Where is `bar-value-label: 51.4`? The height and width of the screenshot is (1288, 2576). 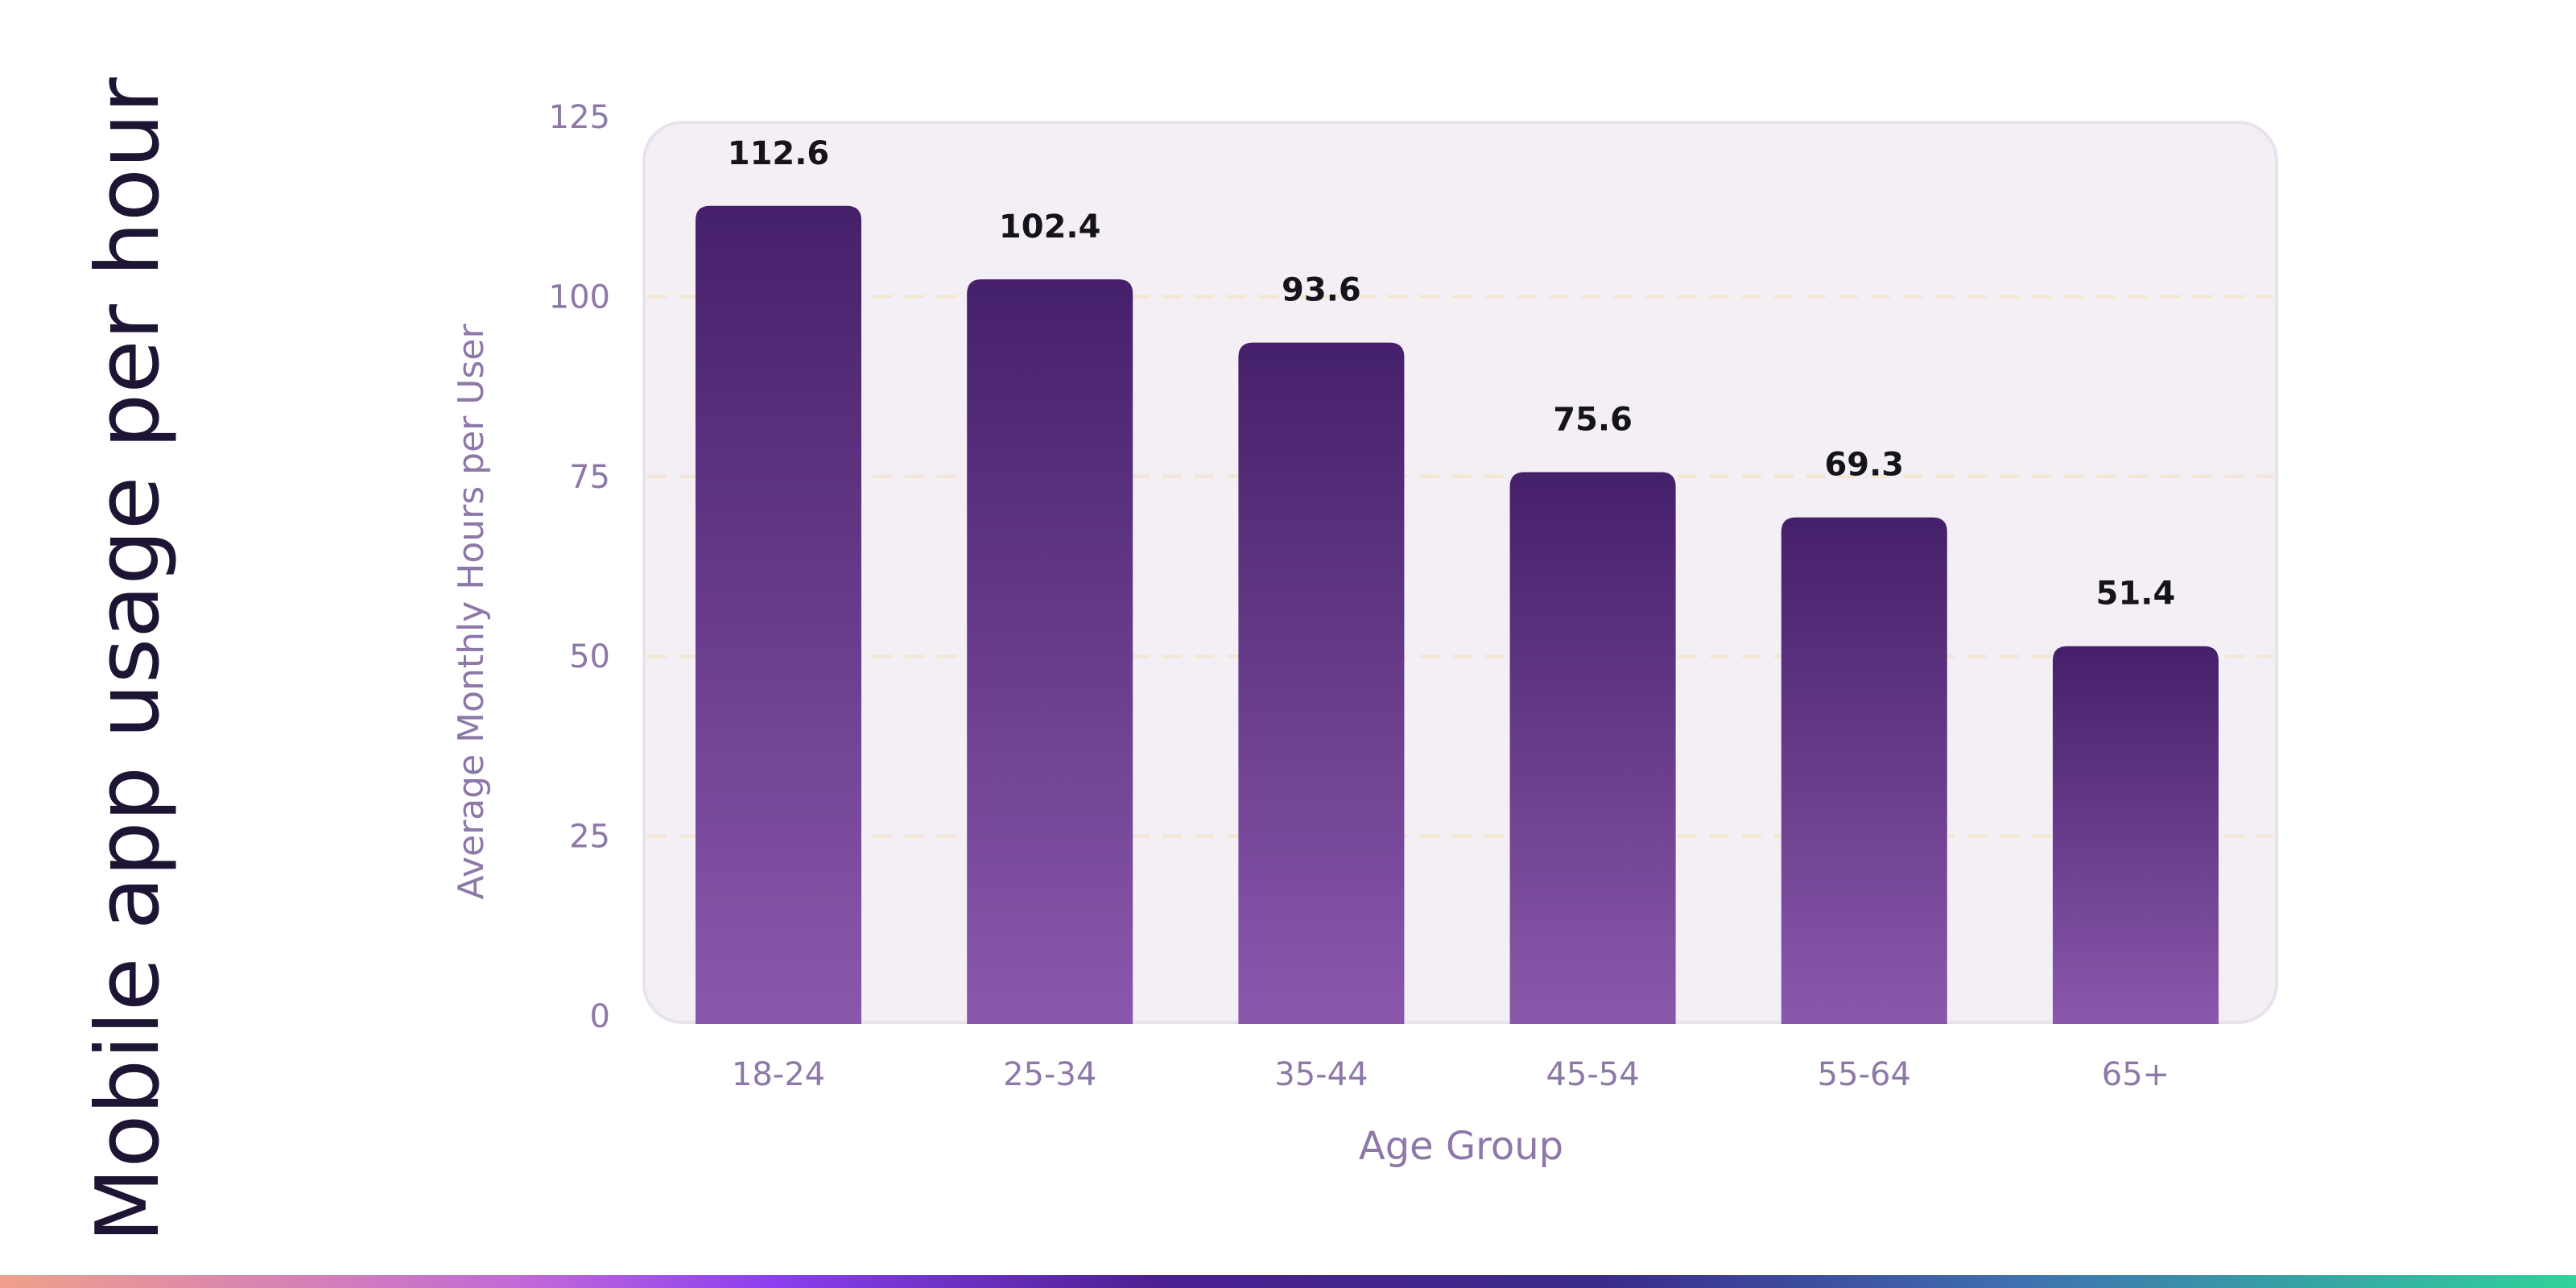 bar-value-label: 51.4 is located at coordinates (2136, 594).